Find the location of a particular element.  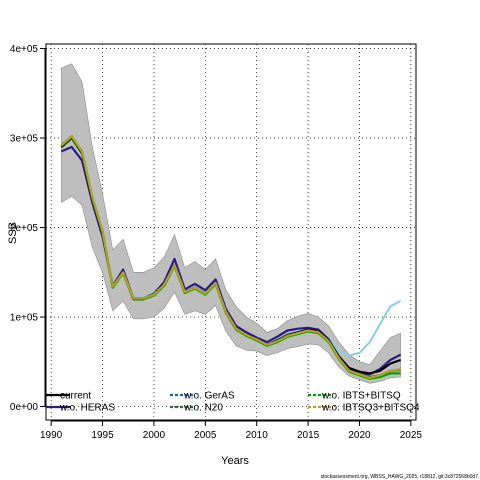

legend-item: w.o. N20 is located at coordinates (196, 408).